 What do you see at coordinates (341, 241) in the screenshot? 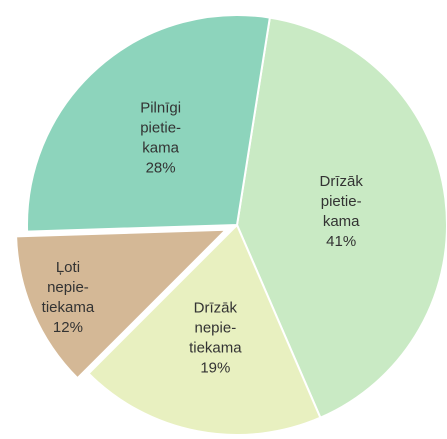
I see `slice-value-label: 41%` at bounding box center [341, 241].